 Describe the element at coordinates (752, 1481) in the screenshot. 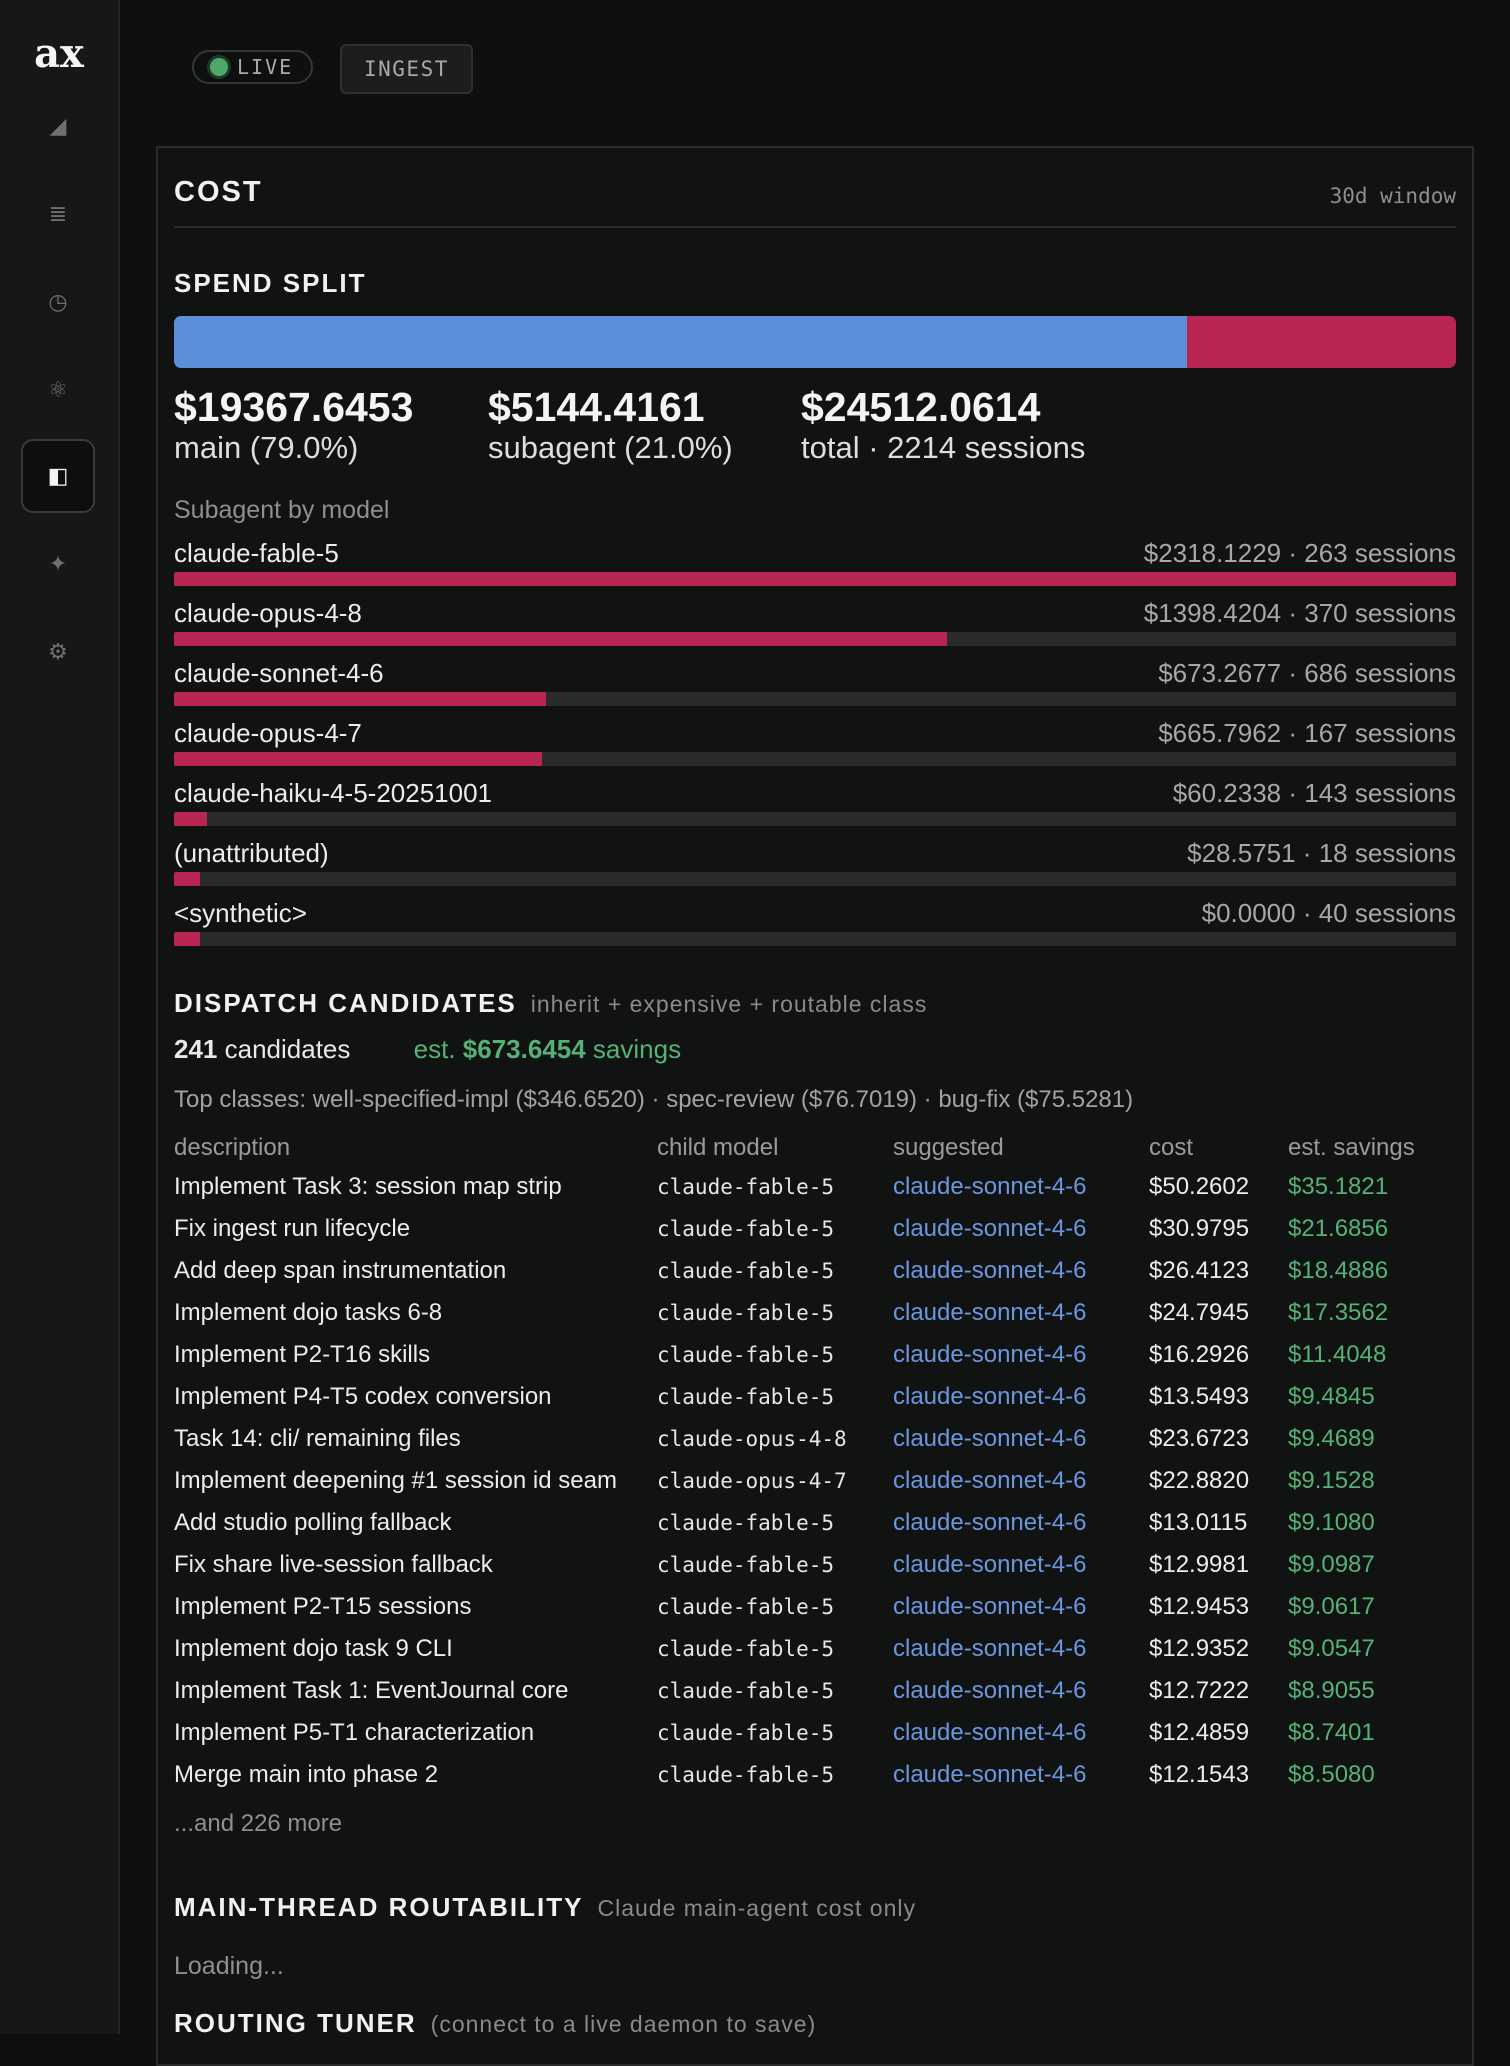

I see `cell-child-model: claude-opus-4-7` at that location.